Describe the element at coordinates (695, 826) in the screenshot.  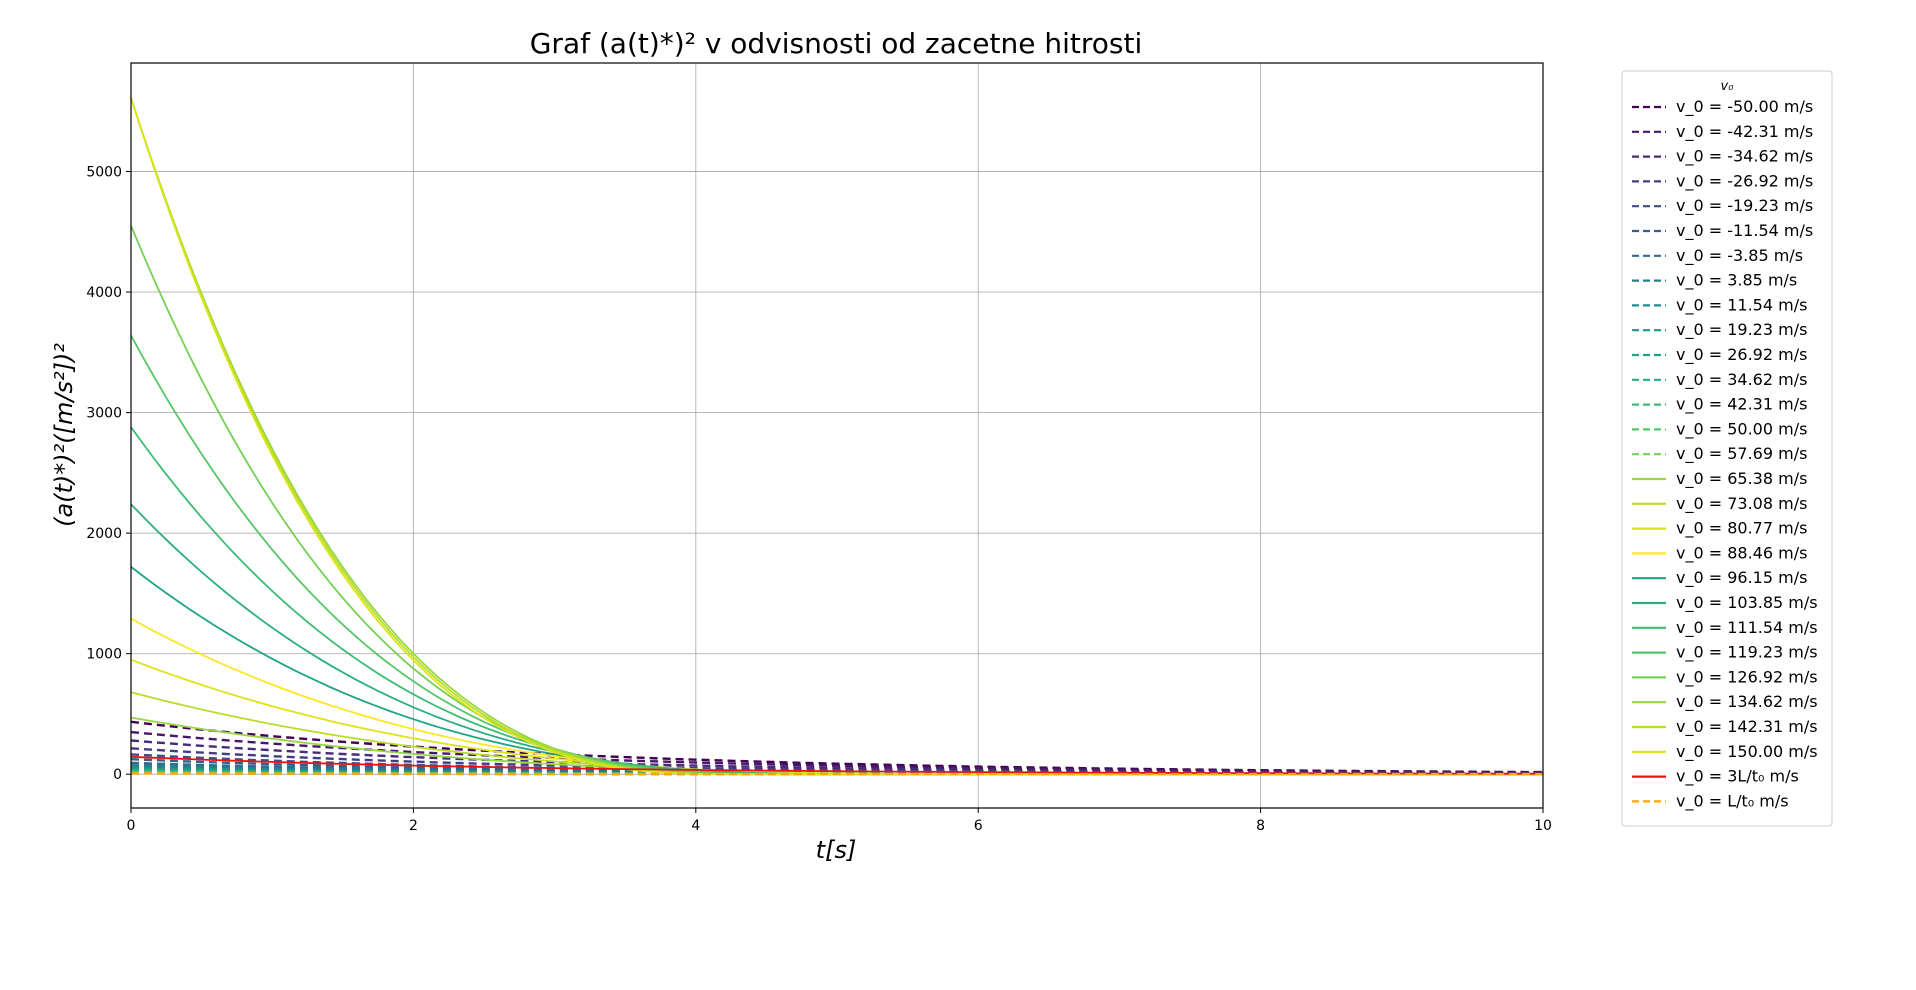
I see `x-tick-label: 4` at that location.